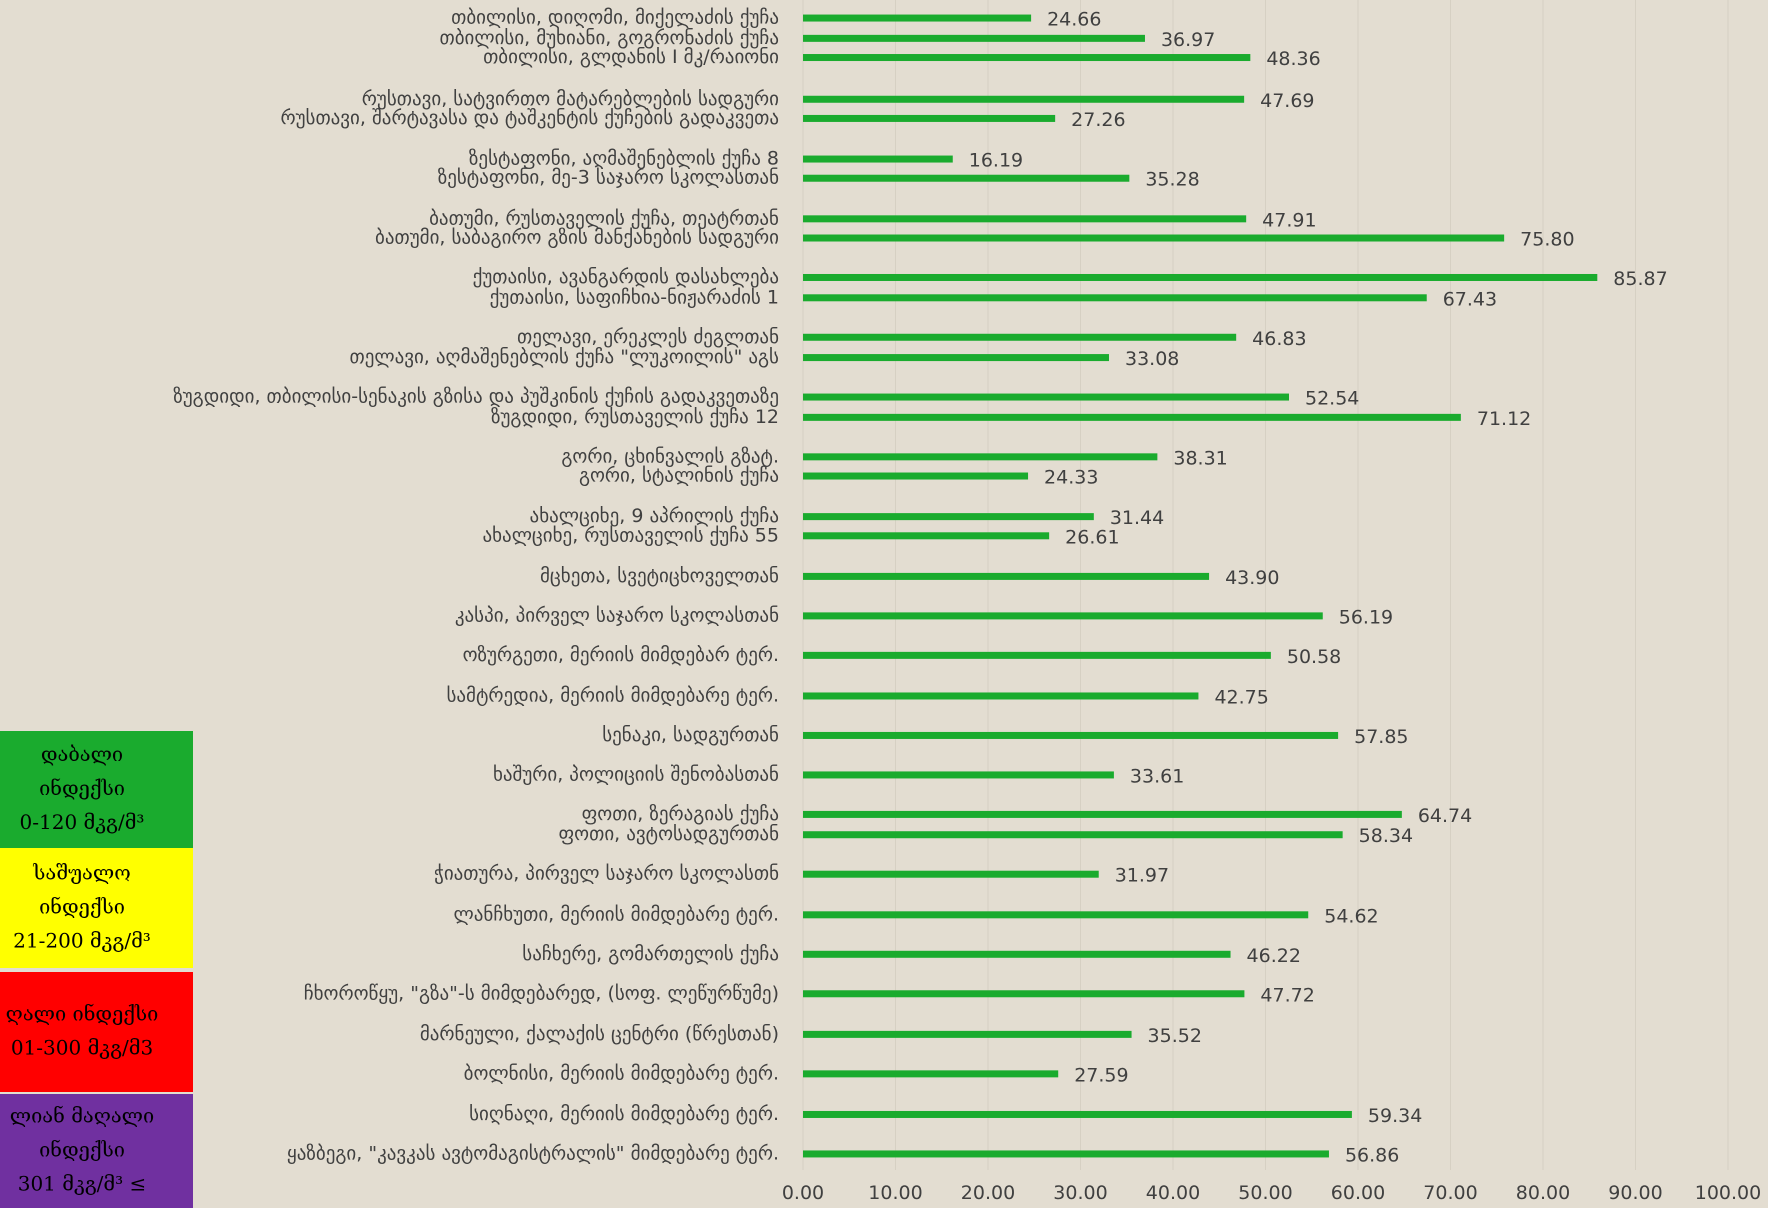 Image resolution: width=1768 pixels, height=1208 pixels. What do you see at coordinates (615, 18) in the screenshot?
I see `y-tick-label: თბილისი, დიღომი, მიქელაძის ქუჩა` at bounding box center [615, 18].